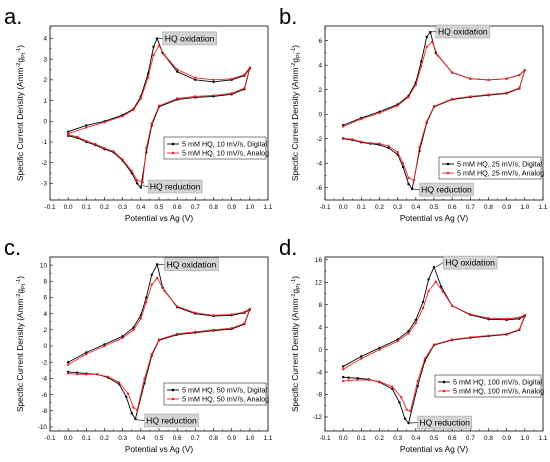  I want to click on legend-entry: 5 mM HQ, 50 mV/s, Digital, so click(224, 389).